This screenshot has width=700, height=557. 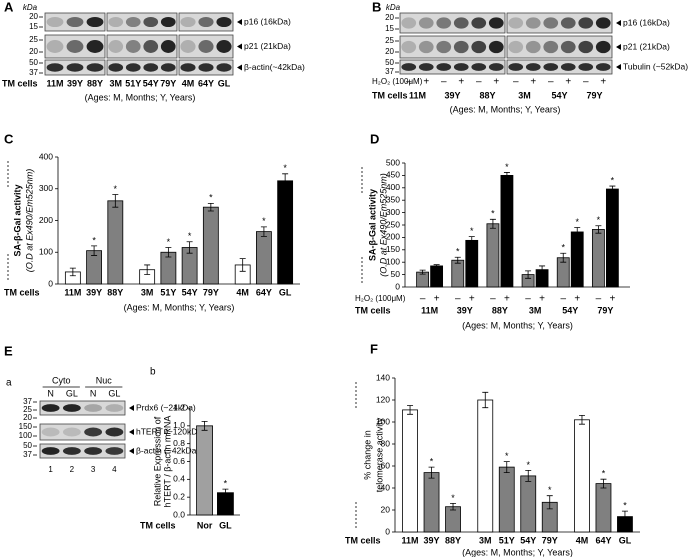 What do you see at coordinates (114, 393) in the screenshot?
I see `lane-label: GL` at bounding box center [114, 393].